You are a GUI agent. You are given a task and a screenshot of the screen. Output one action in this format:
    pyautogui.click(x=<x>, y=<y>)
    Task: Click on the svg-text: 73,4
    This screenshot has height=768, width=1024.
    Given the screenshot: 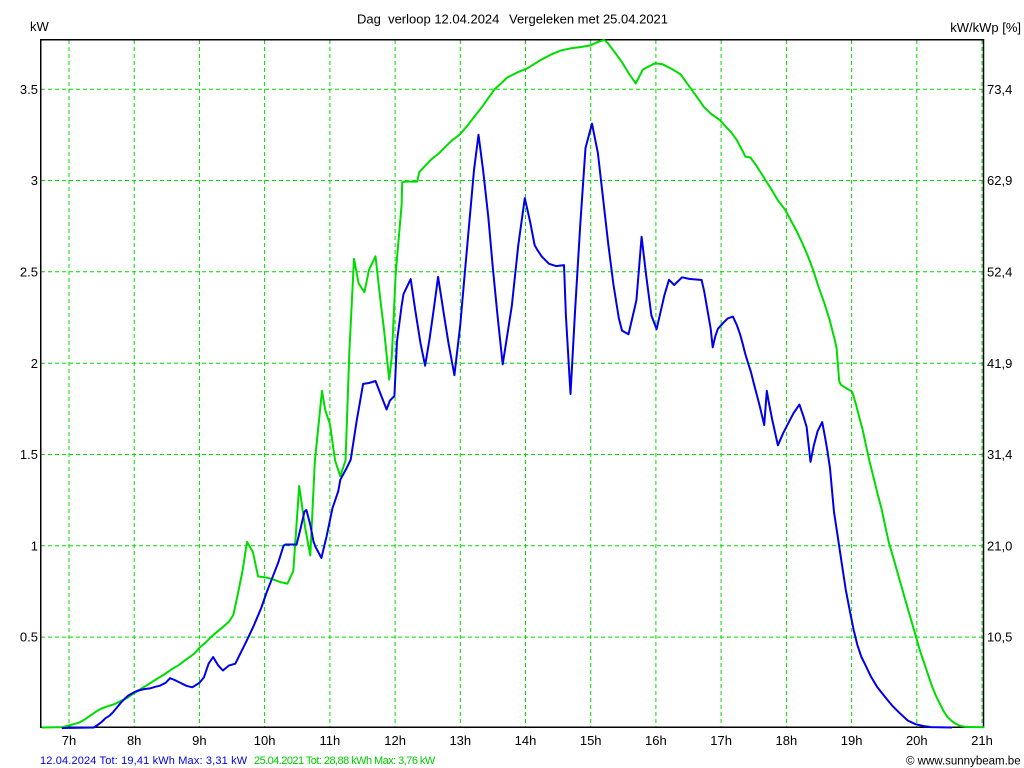 What is the action you would take?
    pyautogui.click(x=999, y=89)
    